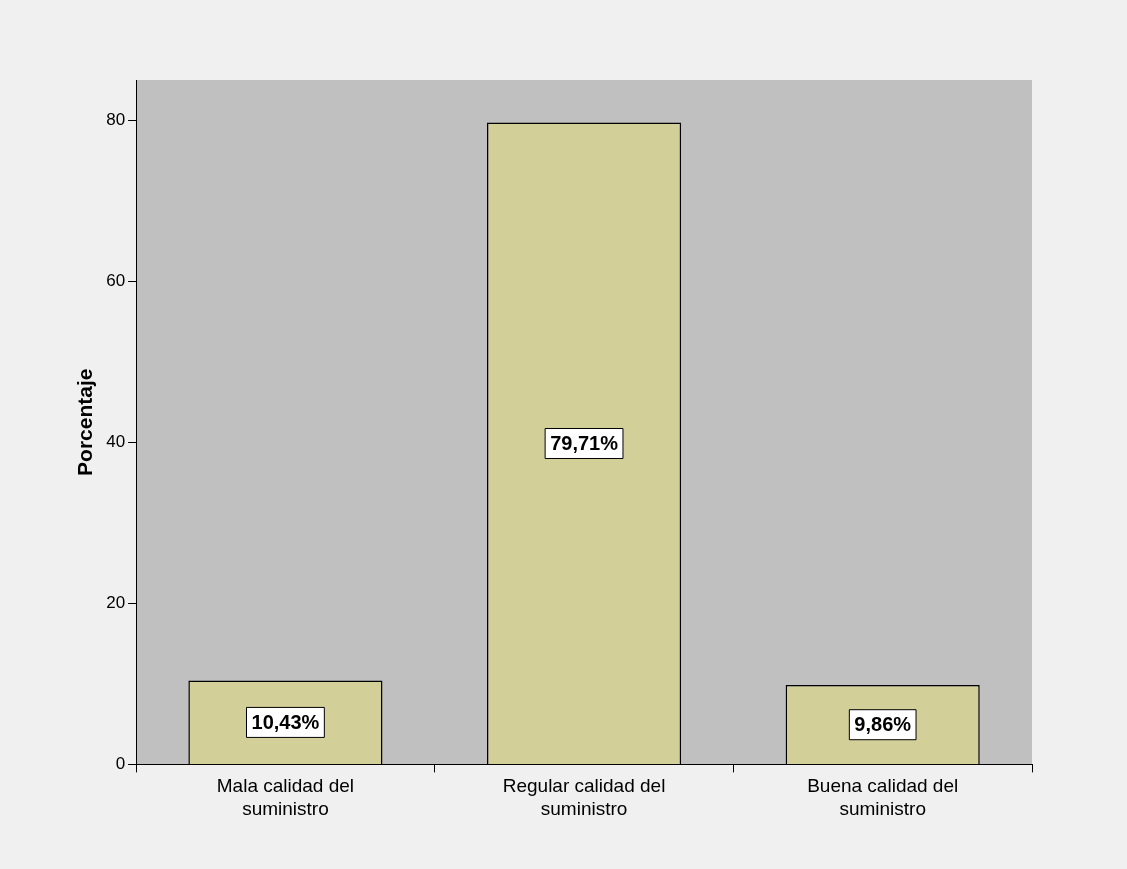 The height and width of the screenshot is (869, 1127). I want to click on x-tick-label: Regular calidad del suministro, so click(584, 797).